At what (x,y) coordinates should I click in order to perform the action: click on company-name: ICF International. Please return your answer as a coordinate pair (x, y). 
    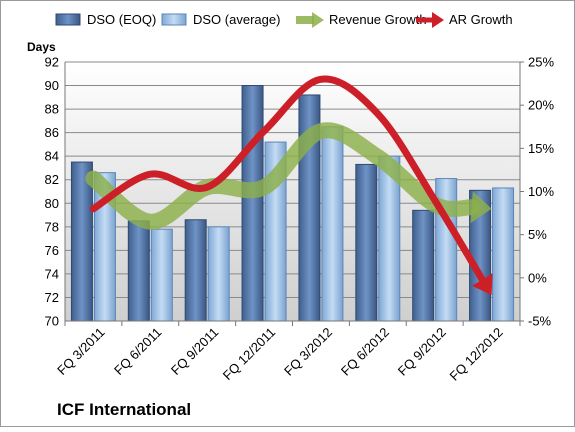
    Looking at the image, I should click on (124, 409).